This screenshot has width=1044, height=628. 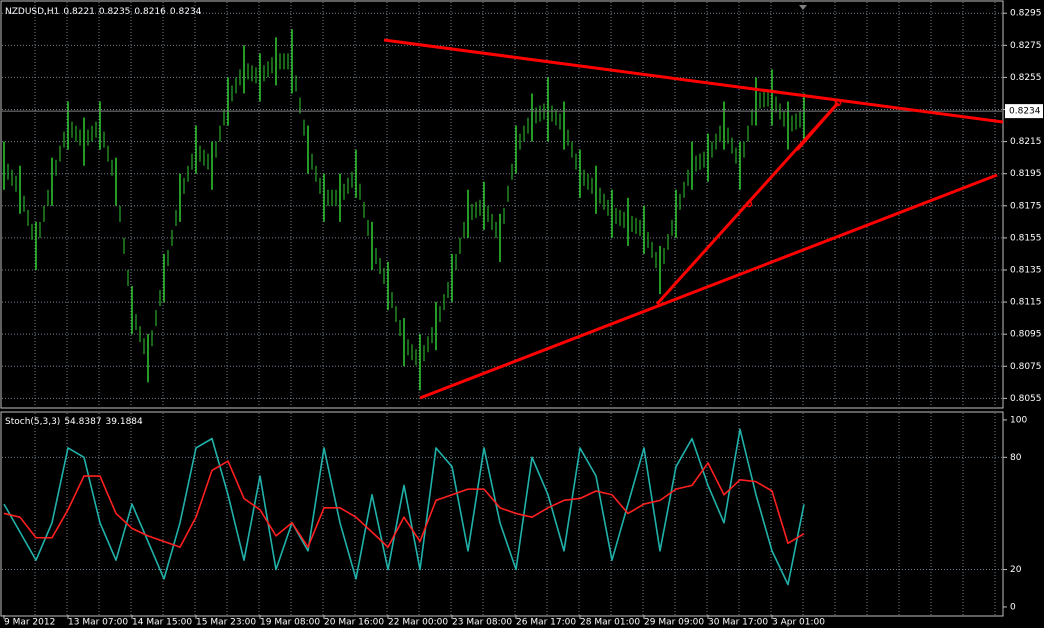 What do you see at coordinates (1026, 46) in the screenshot?
I see `y-tick-label: 0.8275` at bounding box center [1026, 46].